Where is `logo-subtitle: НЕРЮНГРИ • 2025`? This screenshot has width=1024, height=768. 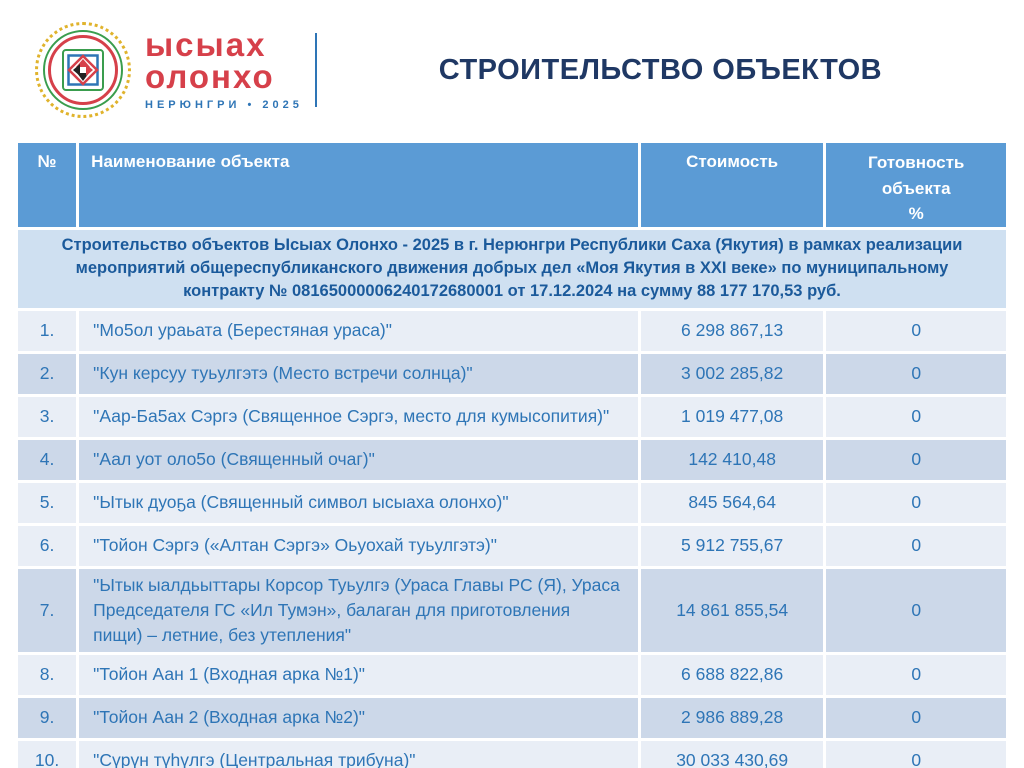
logo-subtitle: НЕРЮНГРИ • 2025 is located at coordinates (224, 105).